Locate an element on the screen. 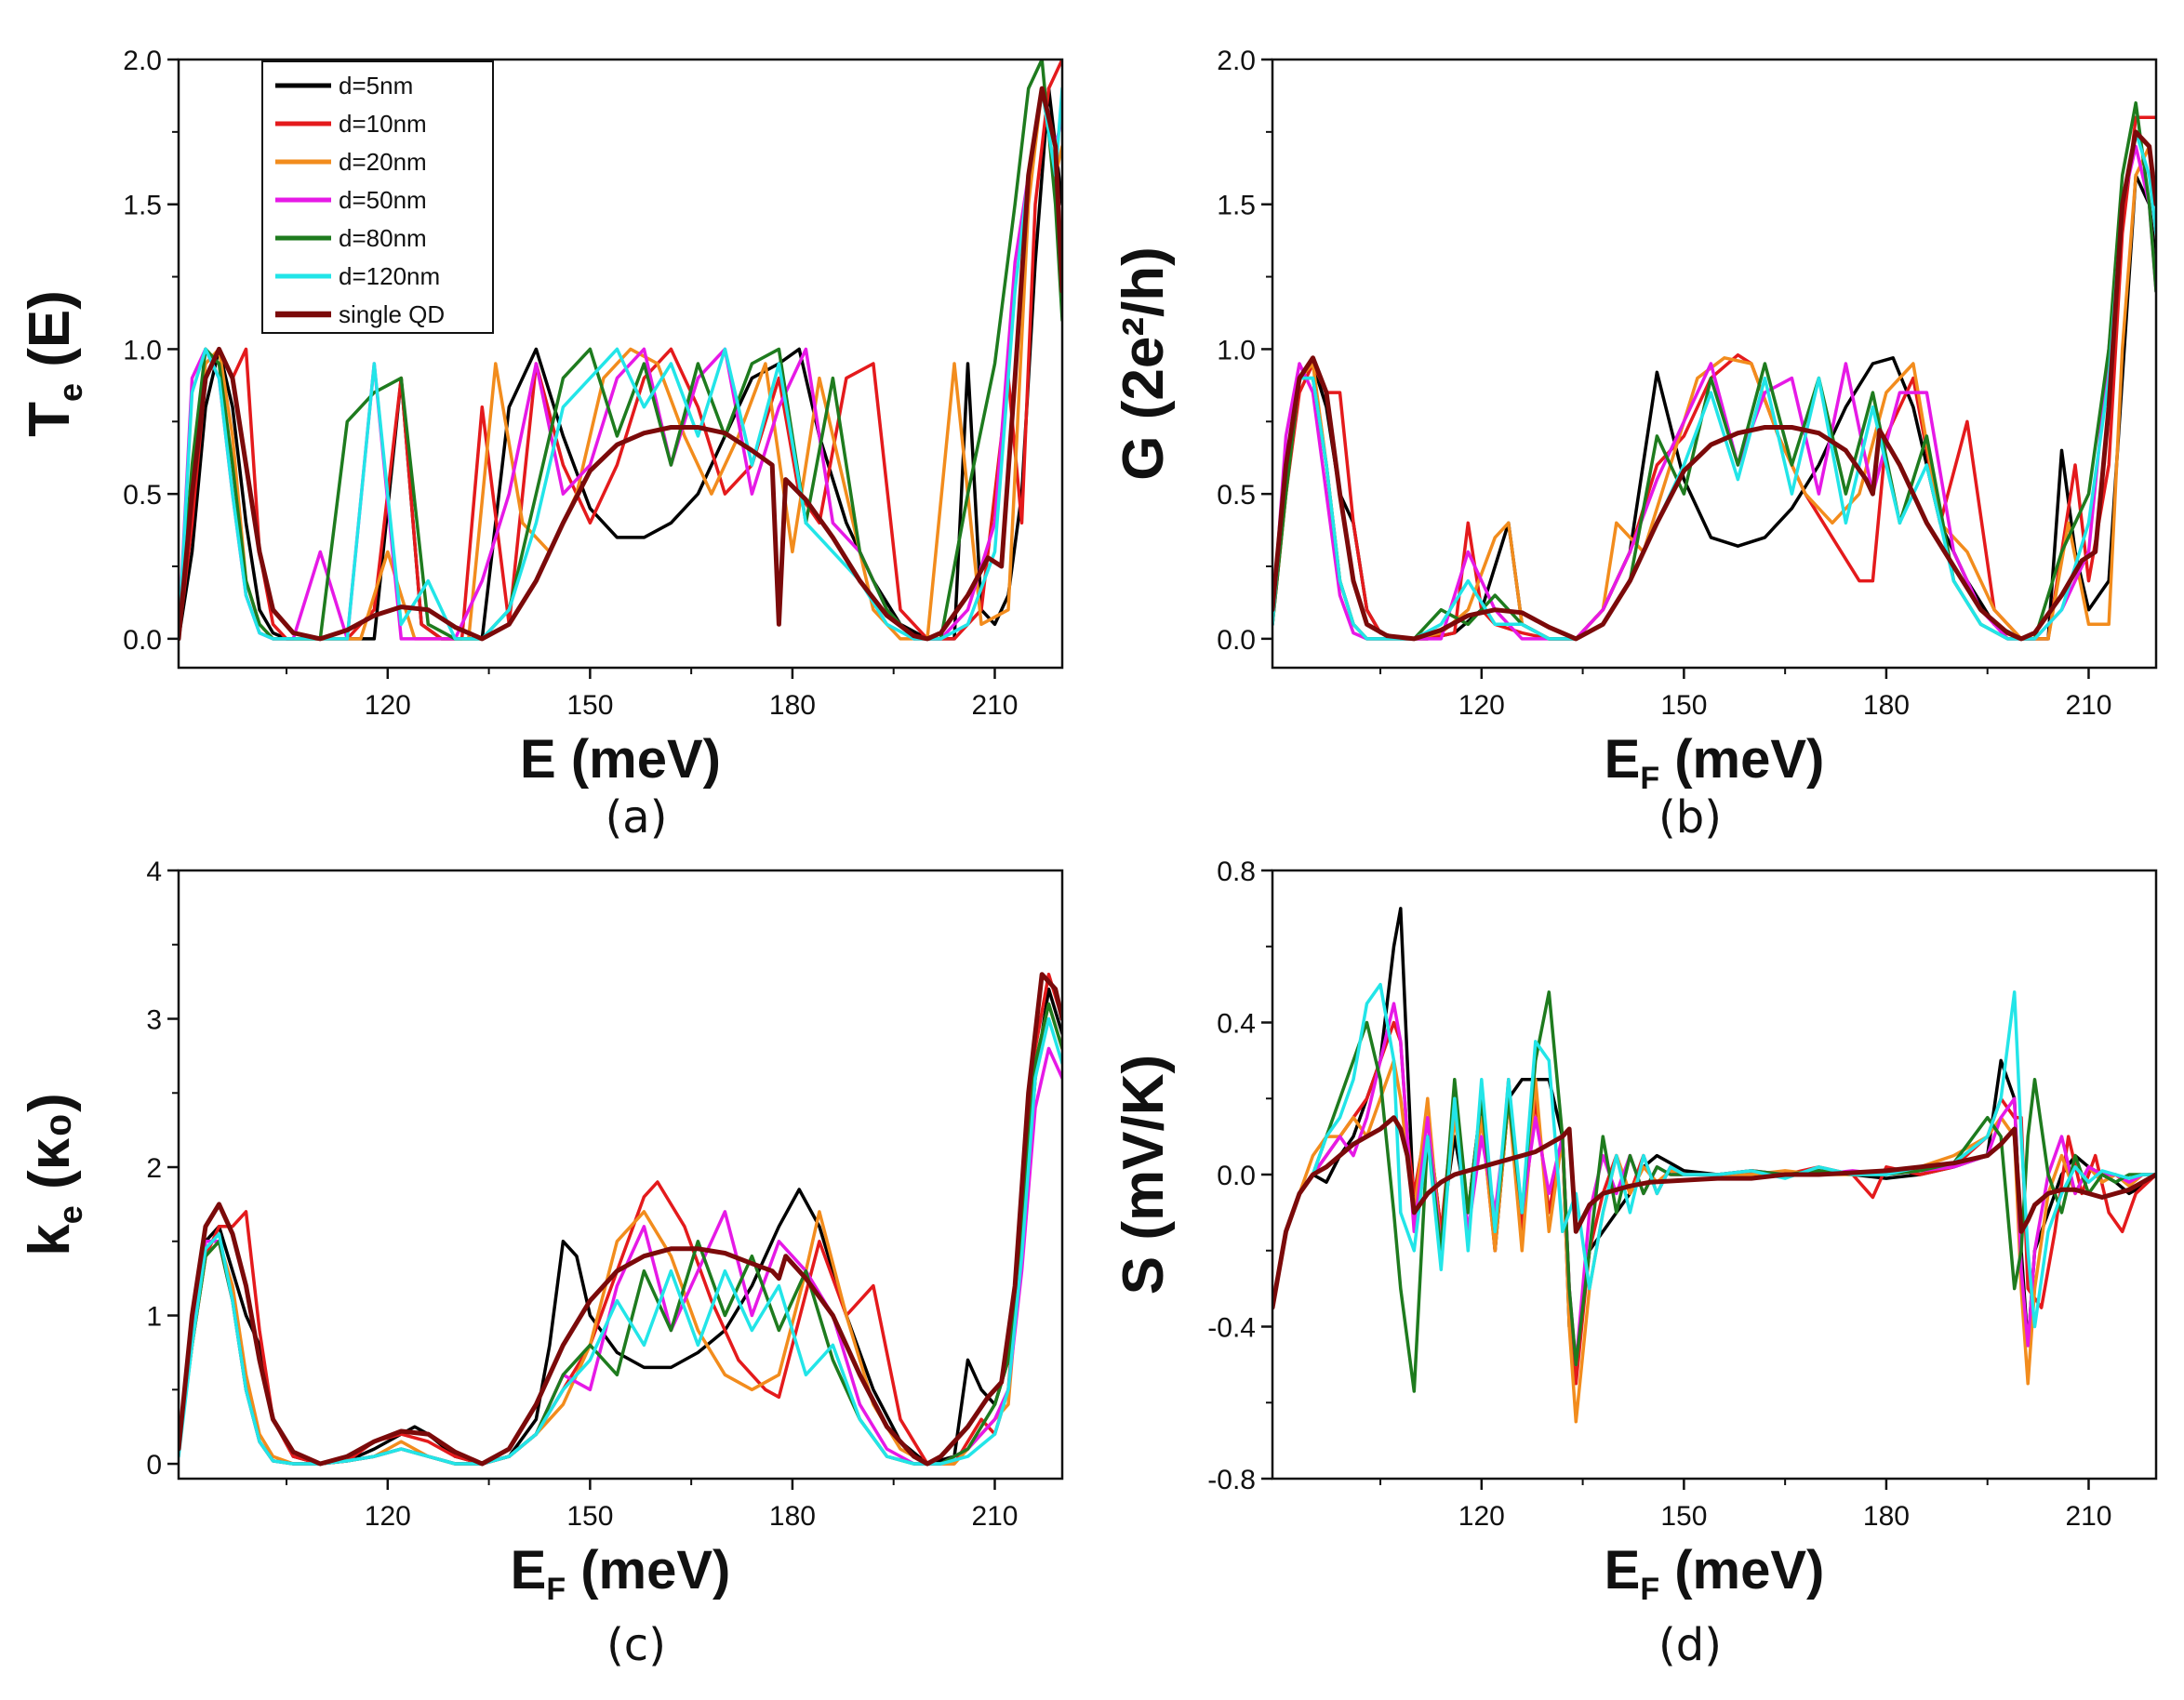 The image size is (2184, 1700). series-line-d-20nm is located at coordinates (620, 1234).